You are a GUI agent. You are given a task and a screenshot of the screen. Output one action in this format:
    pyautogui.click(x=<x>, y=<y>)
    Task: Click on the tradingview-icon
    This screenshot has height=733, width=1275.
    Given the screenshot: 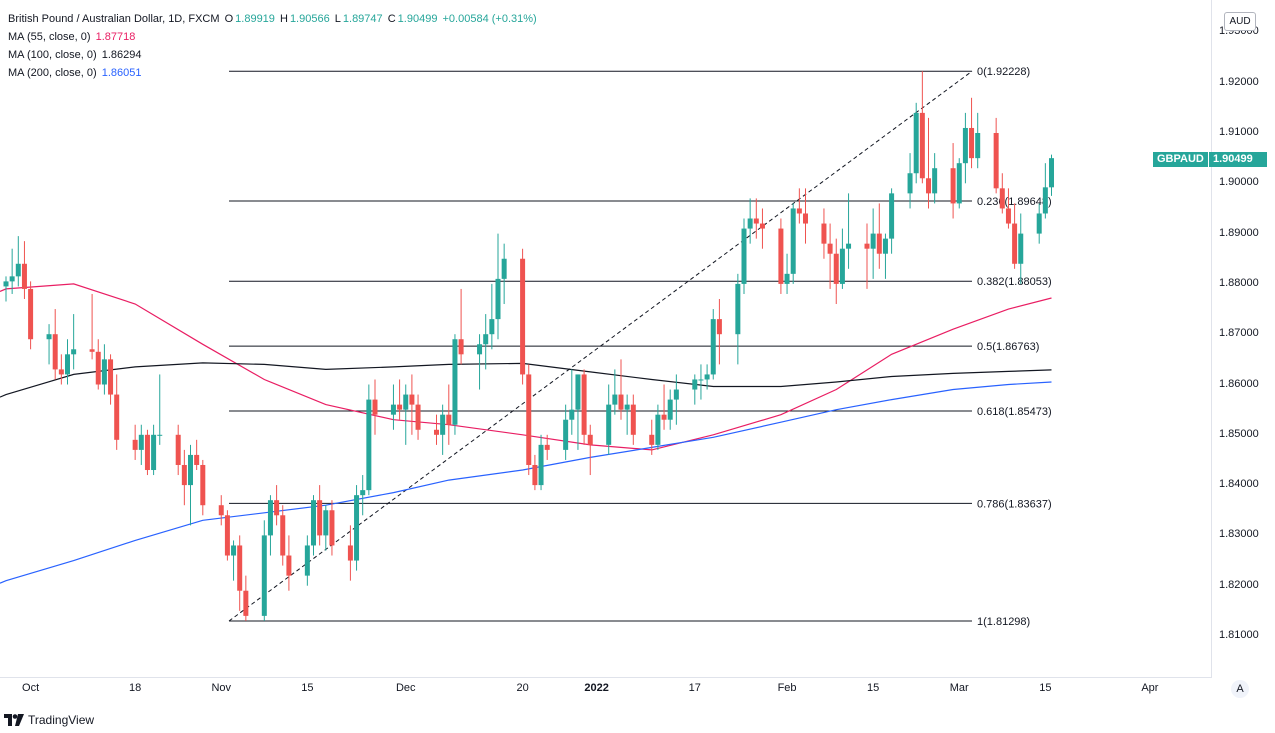 What is the action you would take?
    pyautogui.click(x=14, y=720)
    